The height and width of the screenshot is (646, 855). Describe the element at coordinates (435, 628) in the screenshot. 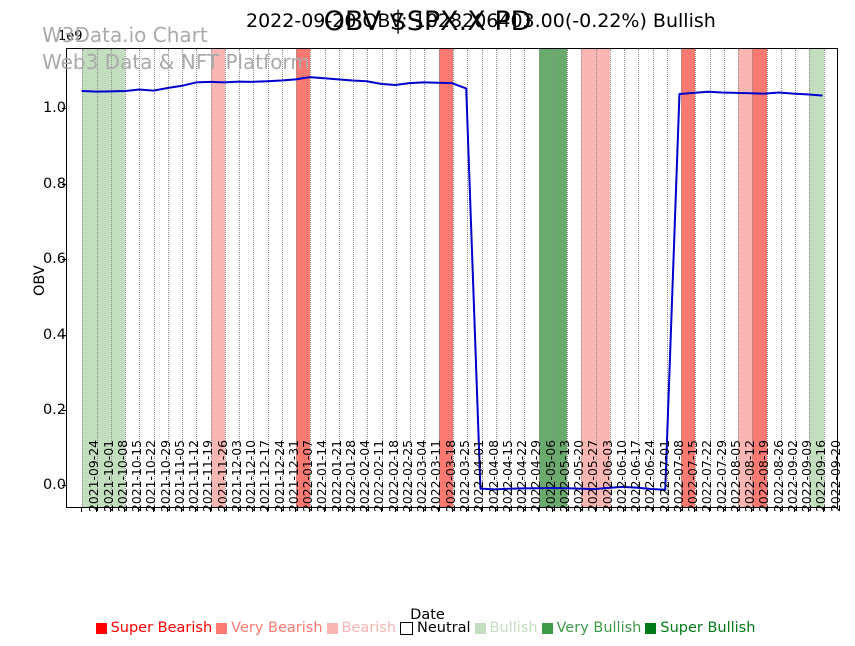

I see `legend-item: Neutral` at that location.